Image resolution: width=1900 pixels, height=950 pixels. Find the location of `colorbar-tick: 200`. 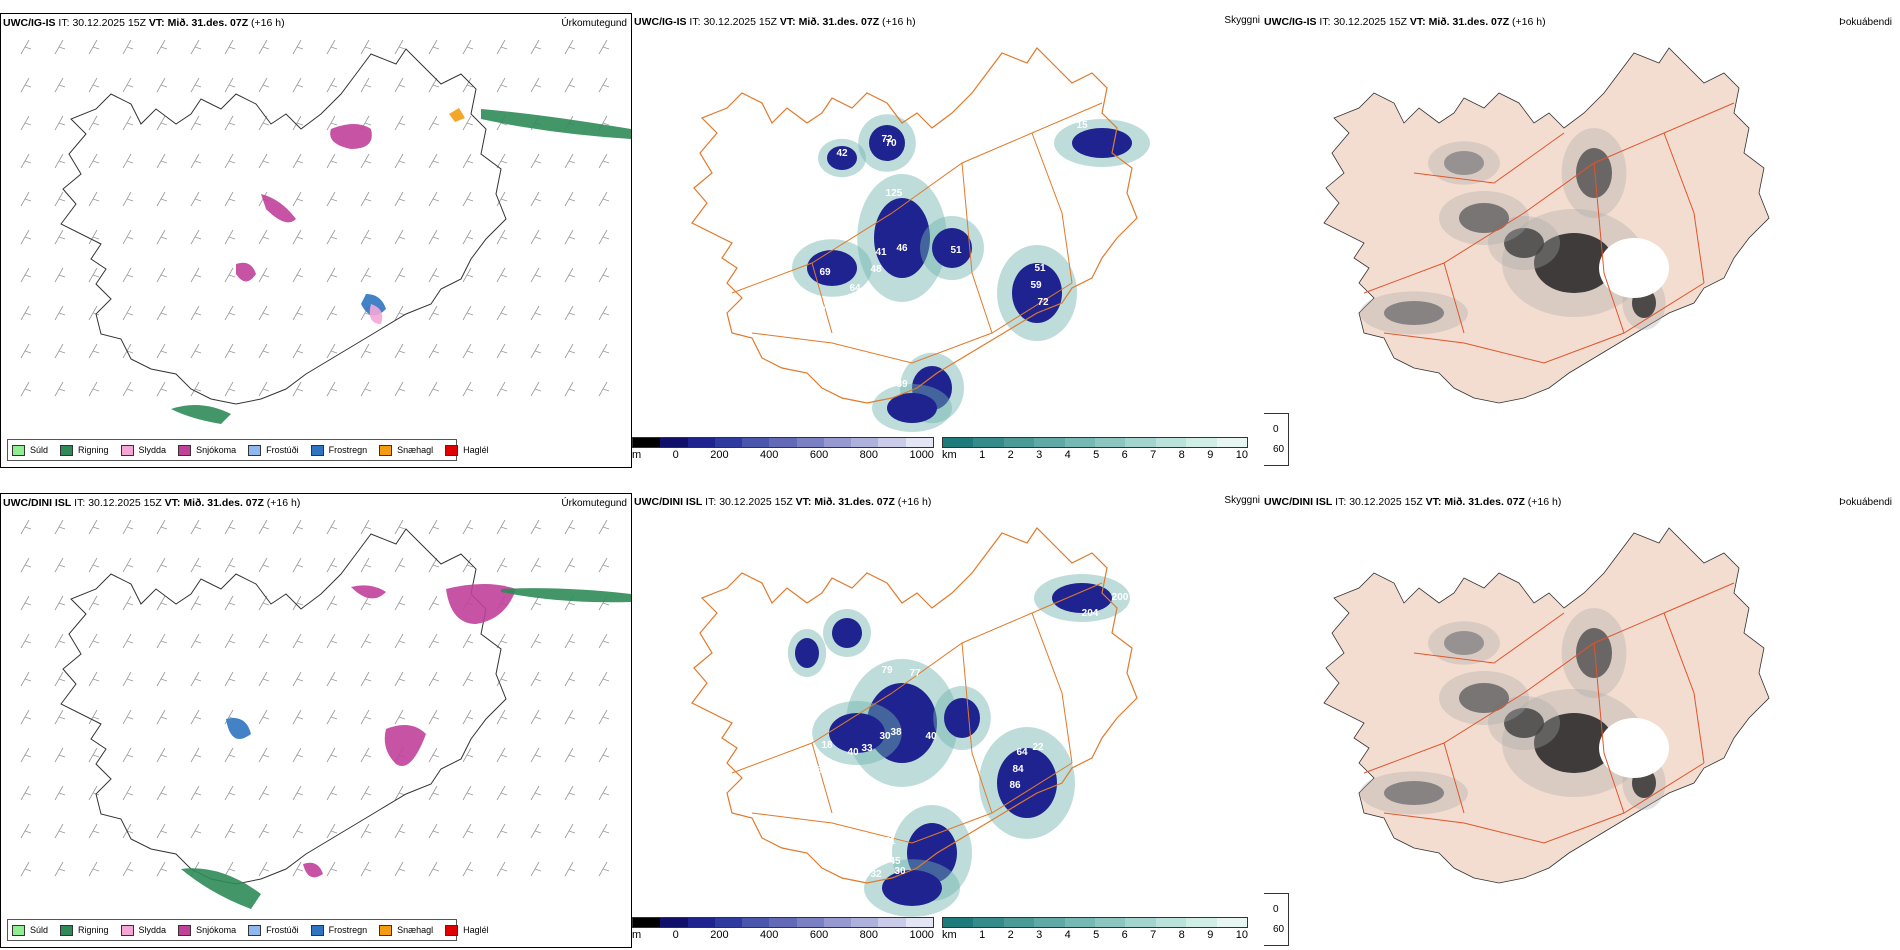

colorbar-tick: 200 is located at coordinates (719, 455).